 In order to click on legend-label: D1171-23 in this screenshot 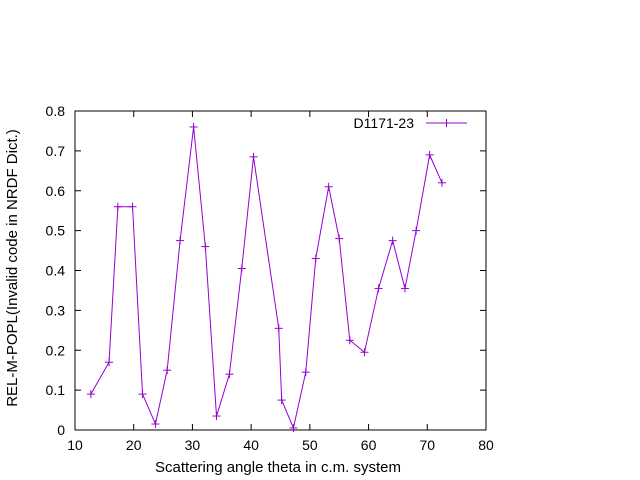, I will do `click(384, 123)`.